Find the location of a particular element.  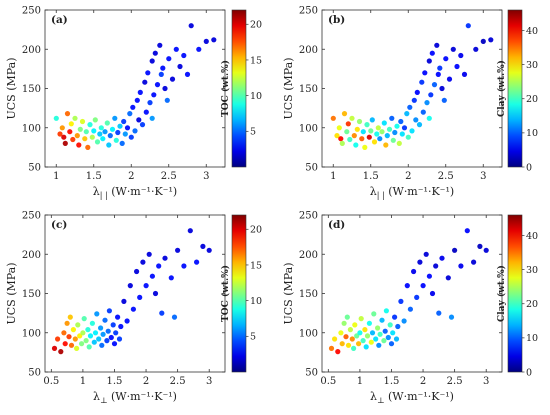

x-axis-label-subscript: | | is located at coordinates (104, 195).